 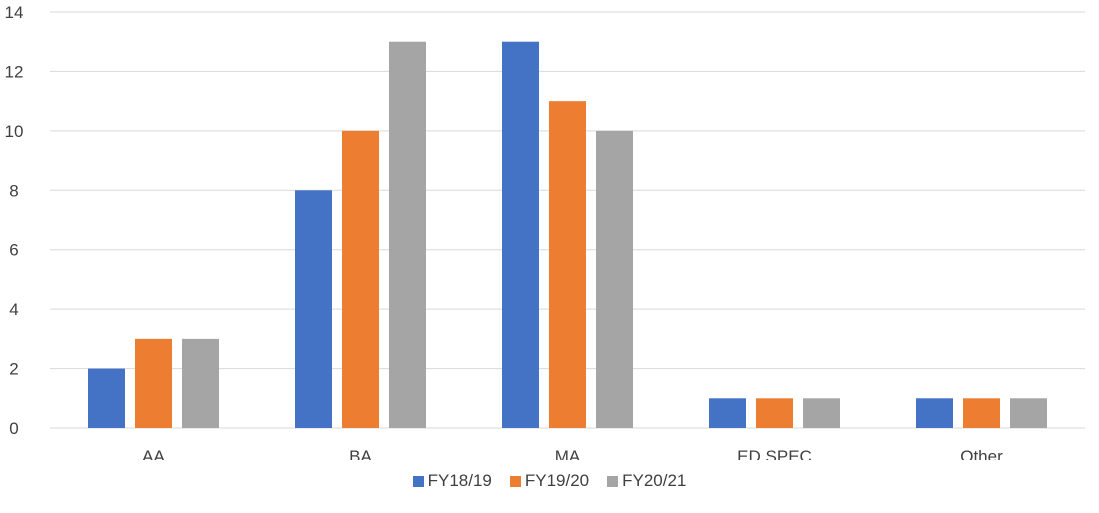 What do you see at coordinates (520, 234) in the screenshot?
I see `bar-fy18-19-ma` at bounding box center [520, 234].